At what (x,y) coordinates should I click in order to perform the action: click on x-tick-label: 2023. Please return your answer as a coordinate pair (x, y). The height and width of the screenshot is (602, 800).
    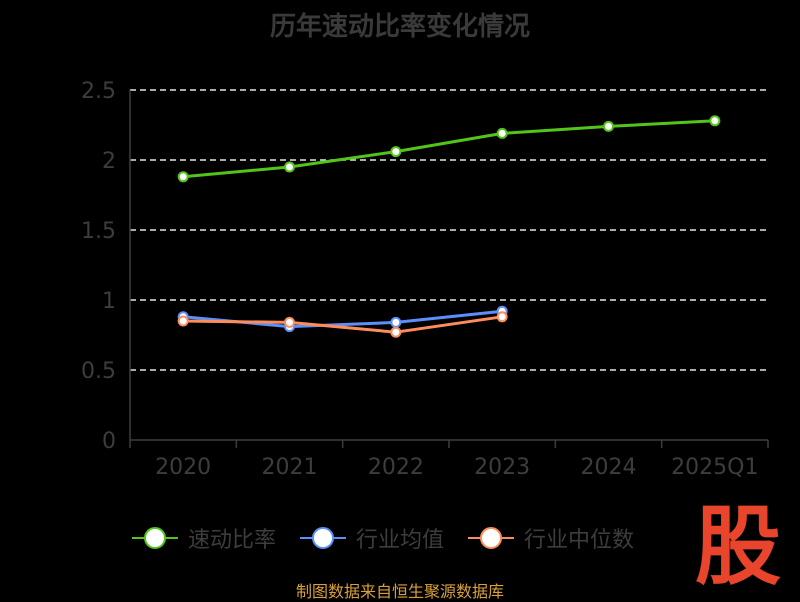
    Looking at the image, I should click on (502, 467).